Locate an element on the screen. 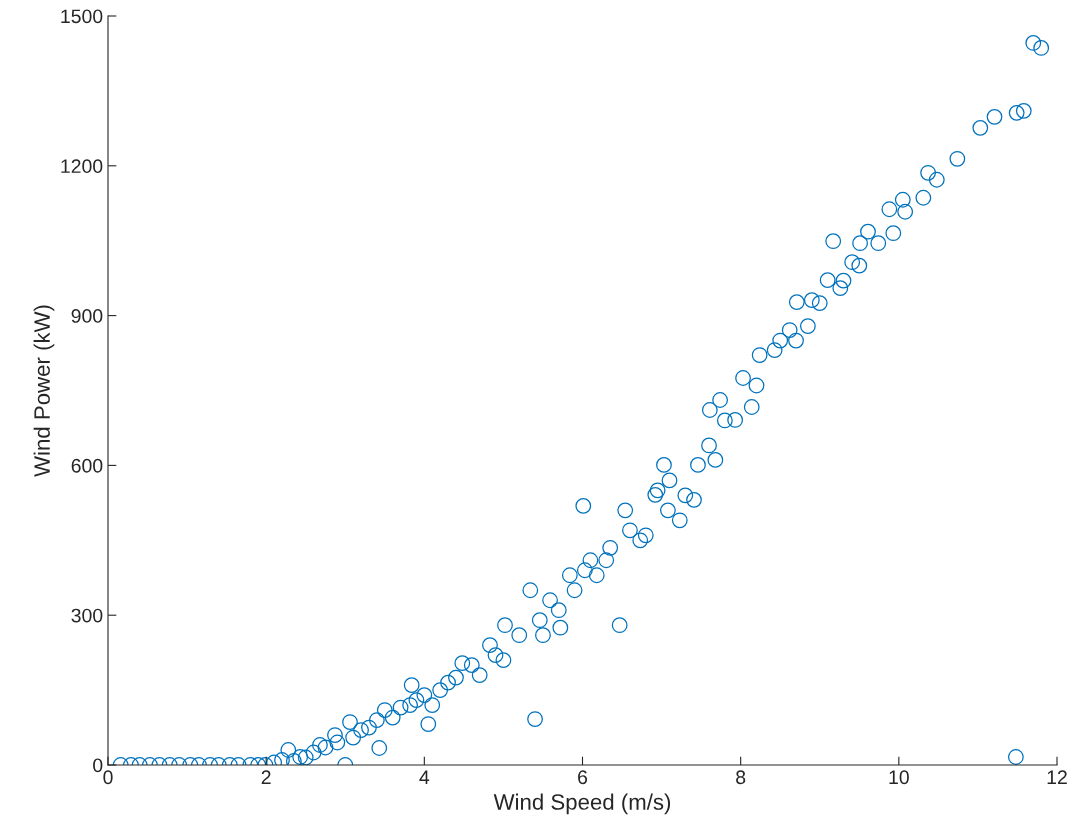 The width and height of the screenshot is (1073, 836). y-axis-title: Wind Power (kW) is located at coordinates (44, 391).